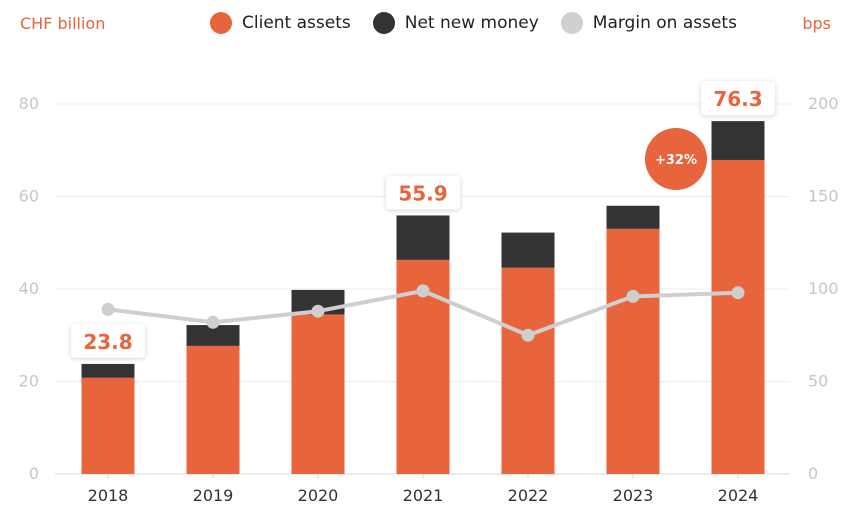 The width and height of the screenshot is (859, 521). Describe the element at coordinates (823, 196) in the screenshot. I see `right-tick-label: 150` at that location.